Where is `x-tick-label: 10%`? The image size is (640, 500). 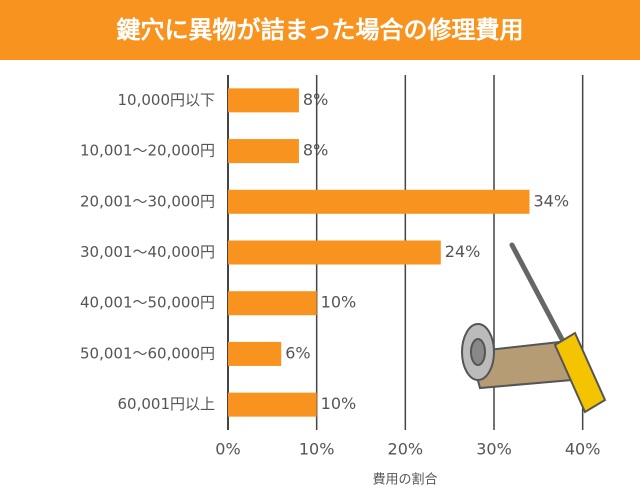
x-tick-label: 10% is located at coordinates (317, 449).